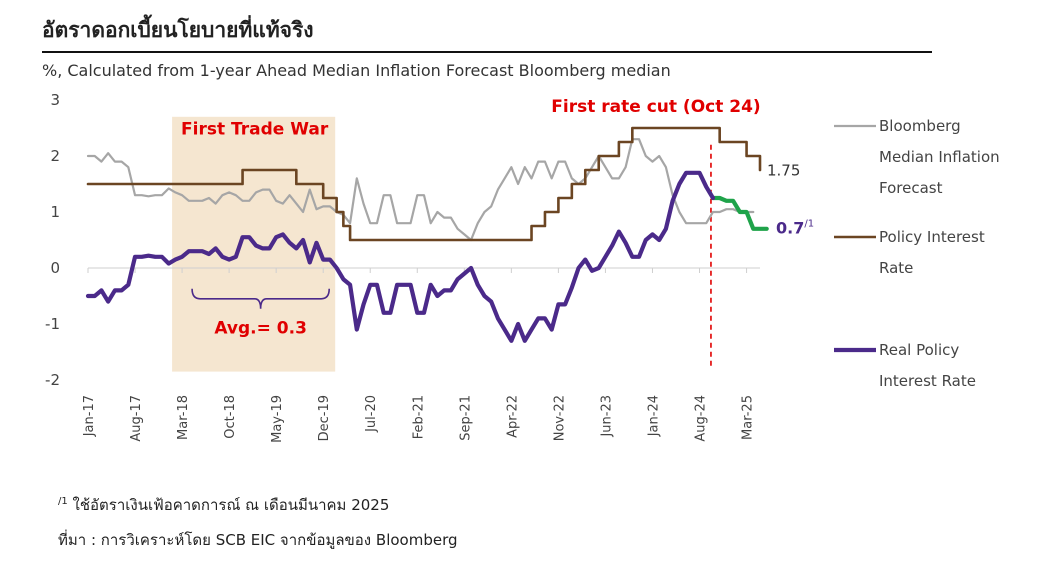 This screenshot has width=1041, height=577. What do you see at coordinates (653, 416) in the screenshot?
I see `x-tick-label: Jan-24` at bounding box center [653, 416].